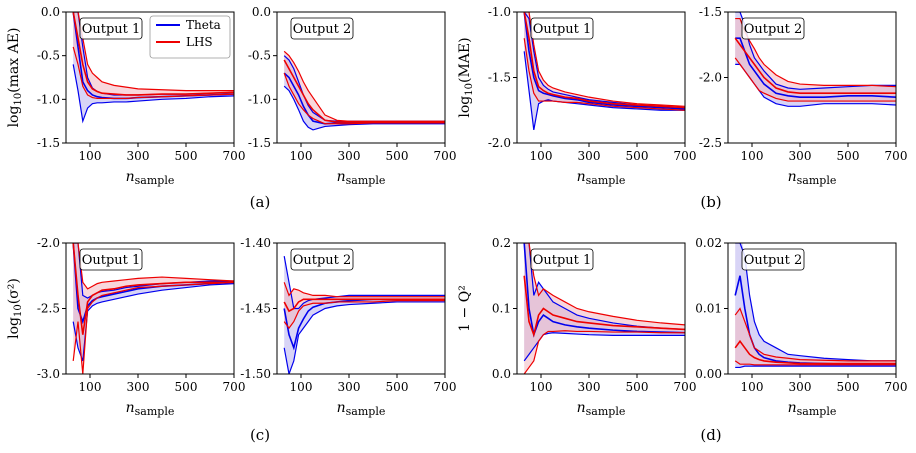  I want to click on band-theta, so click(364, 315).